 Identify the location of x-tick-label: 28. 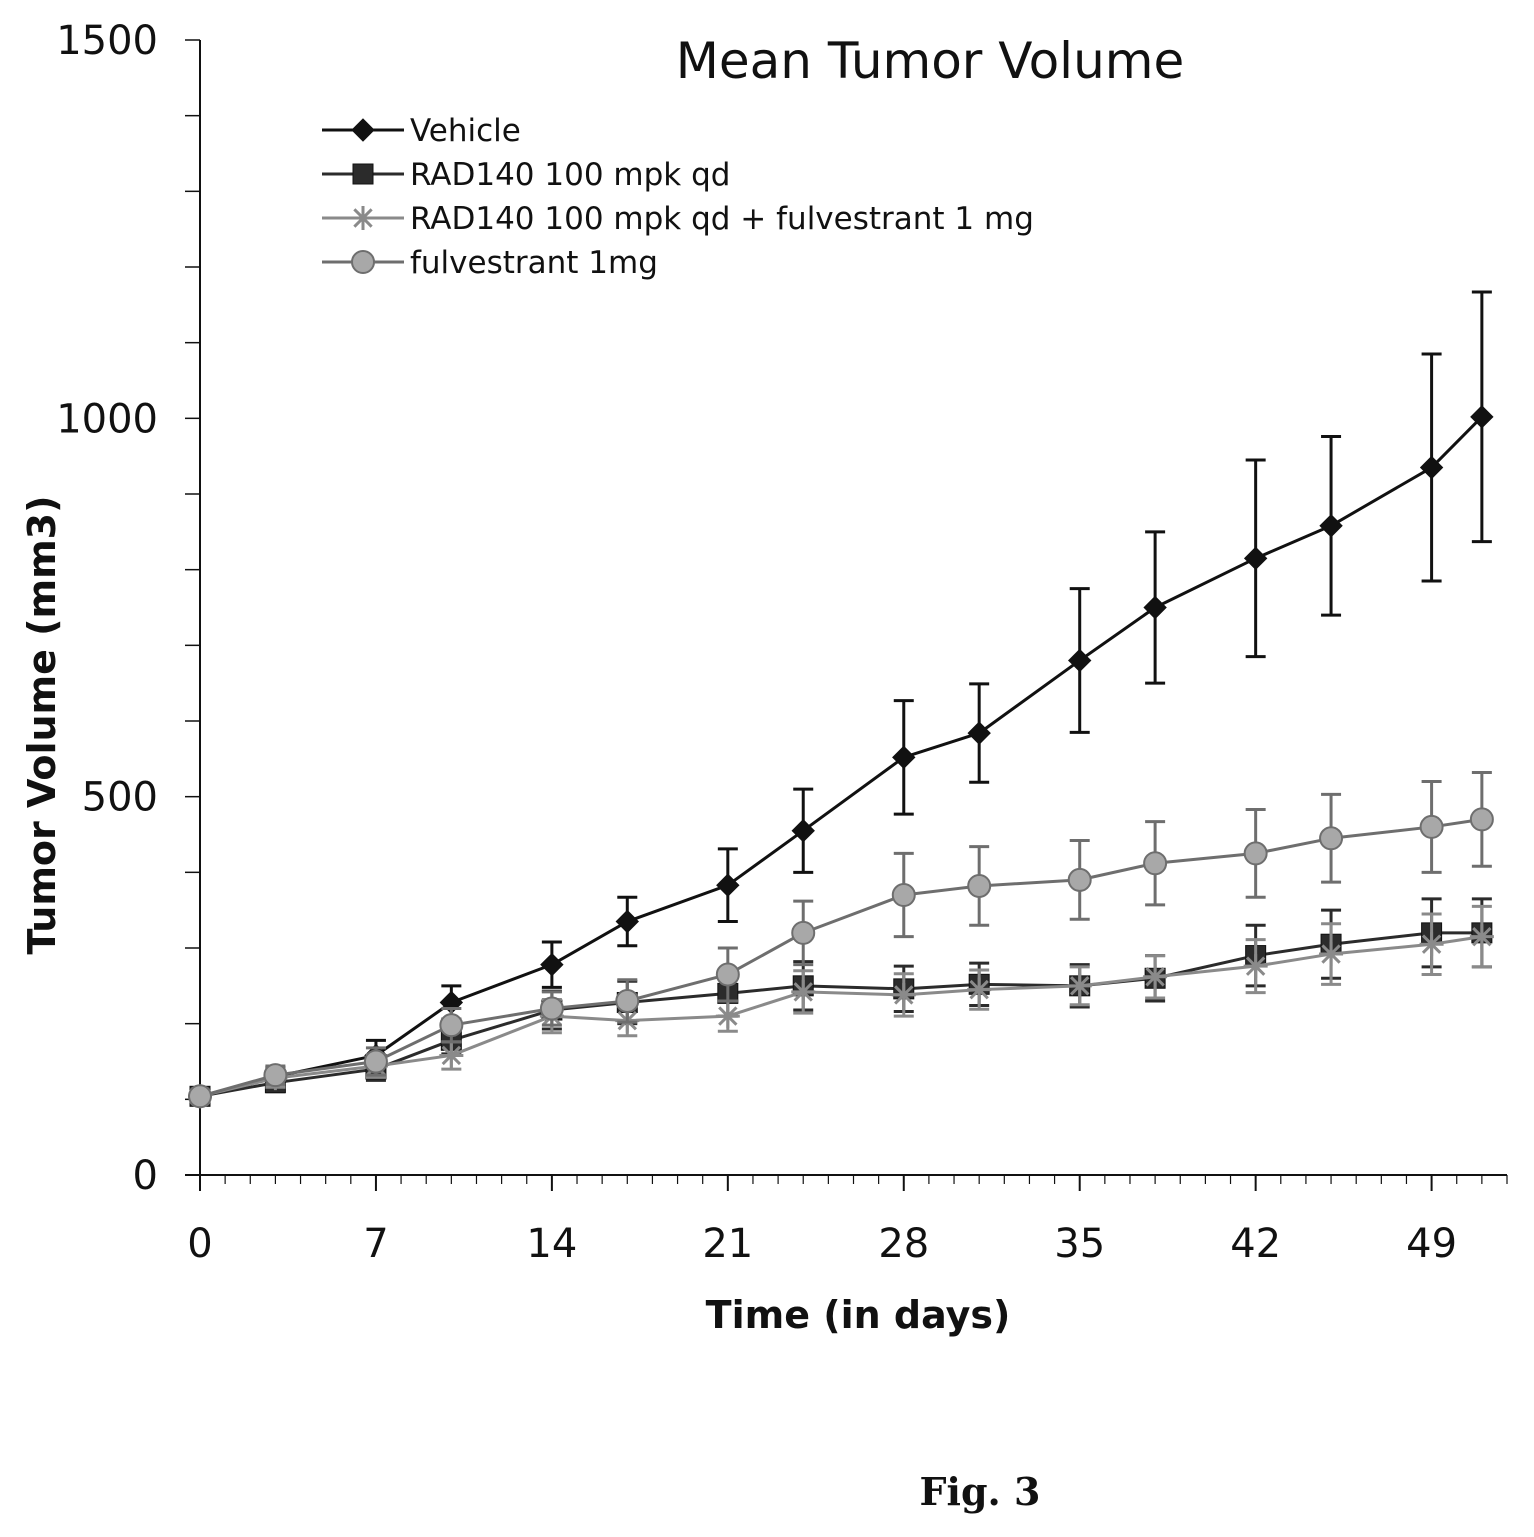
(903, 1244).